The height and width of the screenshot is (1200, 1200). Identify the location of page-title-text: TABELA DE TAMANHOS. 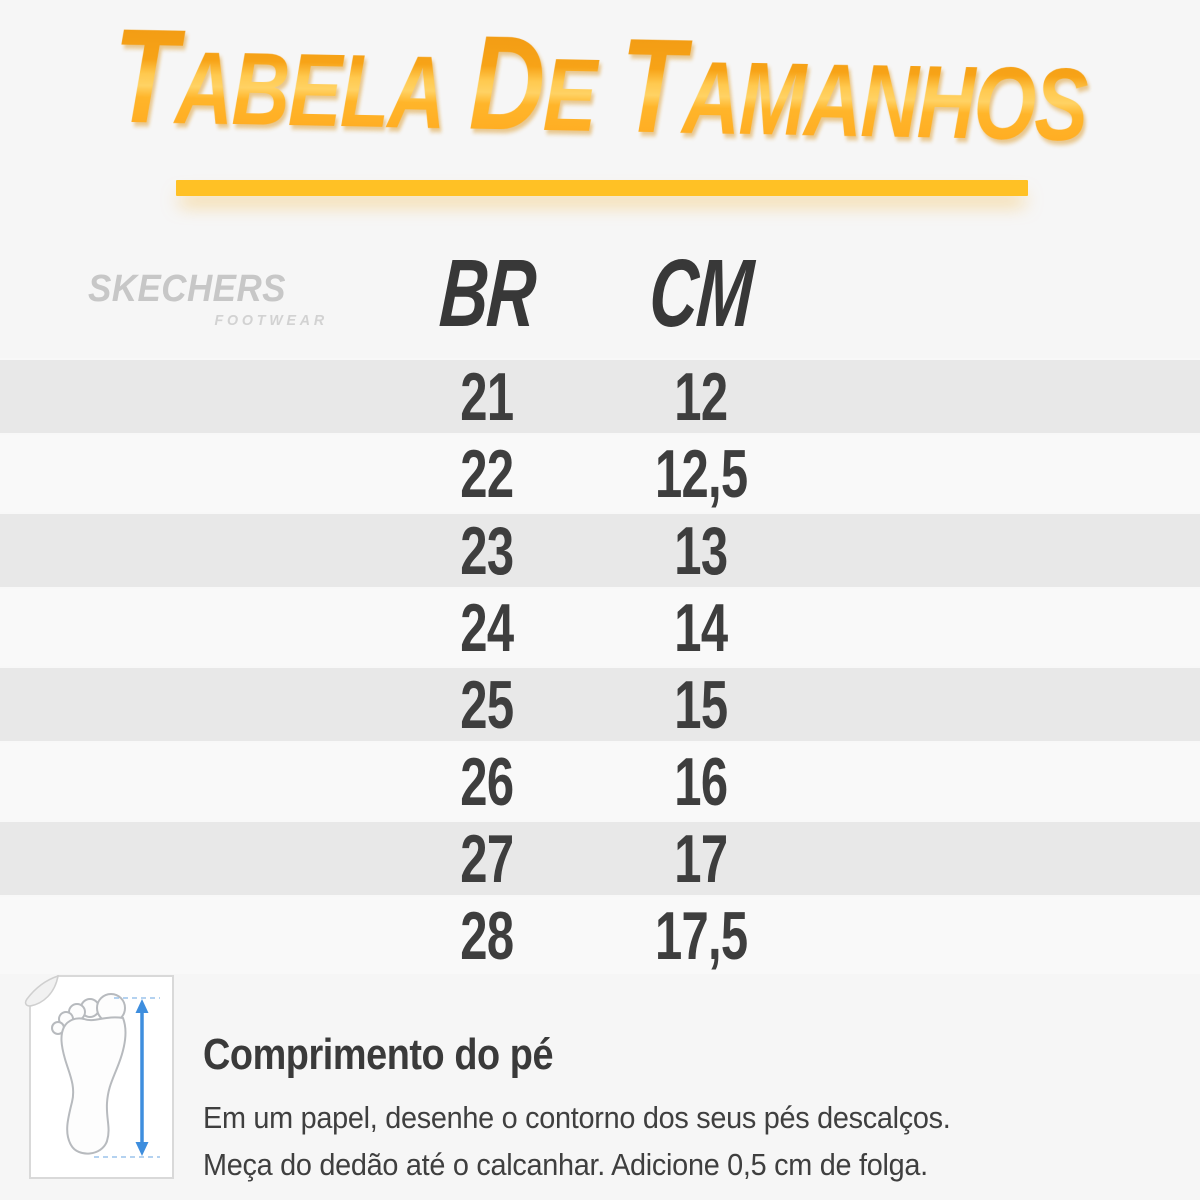
(599, 85).